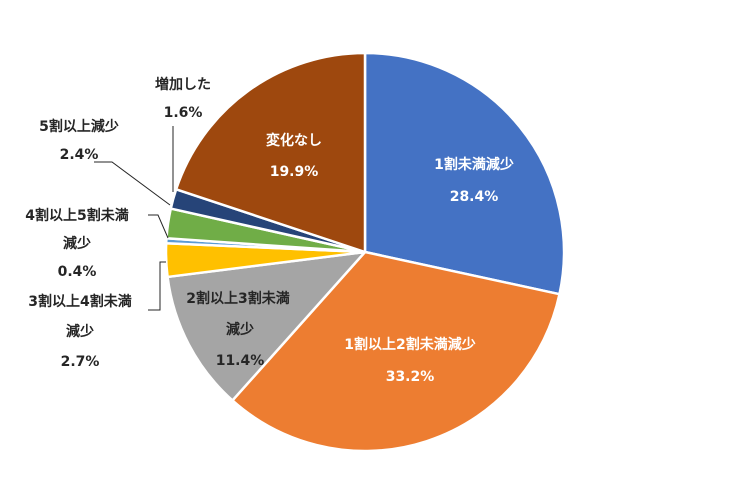 The image size is (731, 502). I want to click on slice-value-1wari-2wari: 33.2%, so click(410, 377).